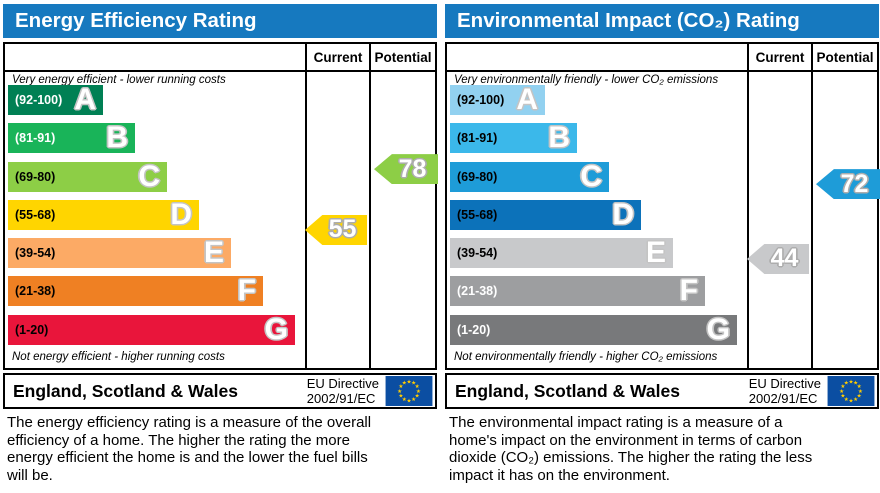 Image resolution: width=880 pixels, height=493 pixels. Describe the element at coordinates (213, 253) in the screenshot. I see `band-letter: E` at that location.